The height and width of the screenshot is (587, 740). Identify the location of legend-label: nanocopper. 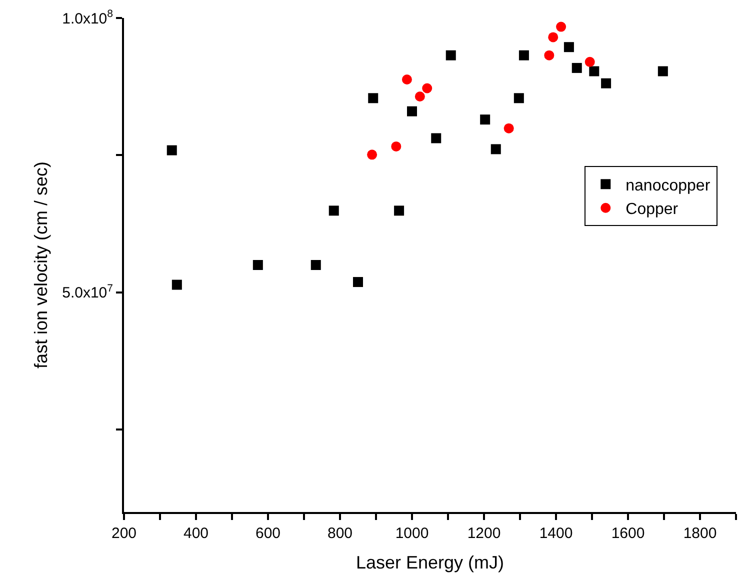
(668, 185).